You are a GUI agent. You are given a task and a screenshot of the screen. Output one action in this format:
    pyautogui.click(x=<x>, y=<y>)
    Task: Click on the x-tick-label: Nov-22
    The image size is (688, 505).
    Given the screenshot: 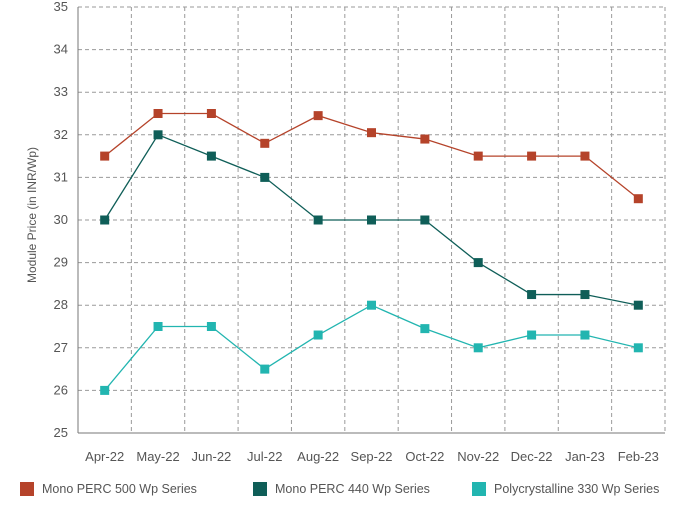 What is the action you would take?
    pyautogui.click(x=478, y=456)
    